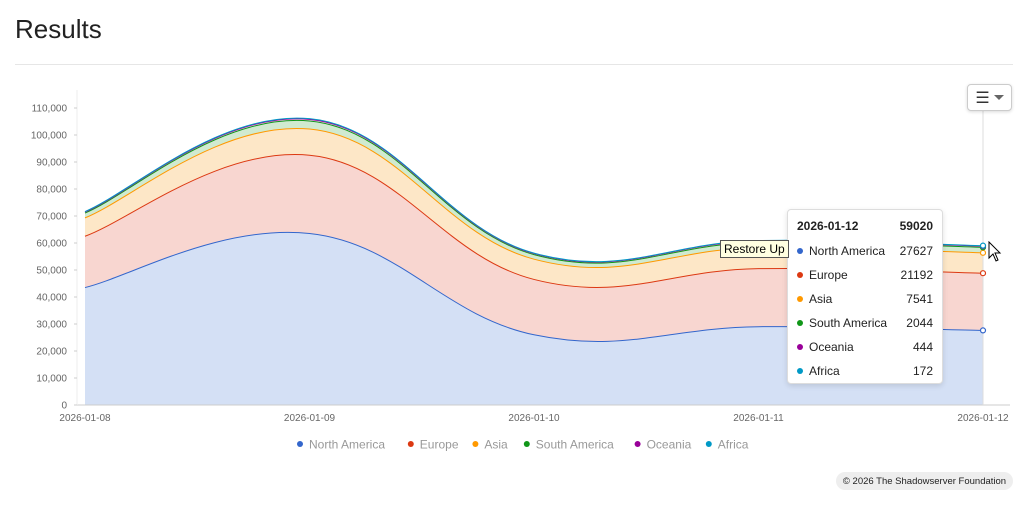 This screenshot has width=1029, height=505. What do you see at coordinates (754, 249) in the screenshot?
I see `restore-up-tooltip: Restore Up` at bounding box center [754, 249].